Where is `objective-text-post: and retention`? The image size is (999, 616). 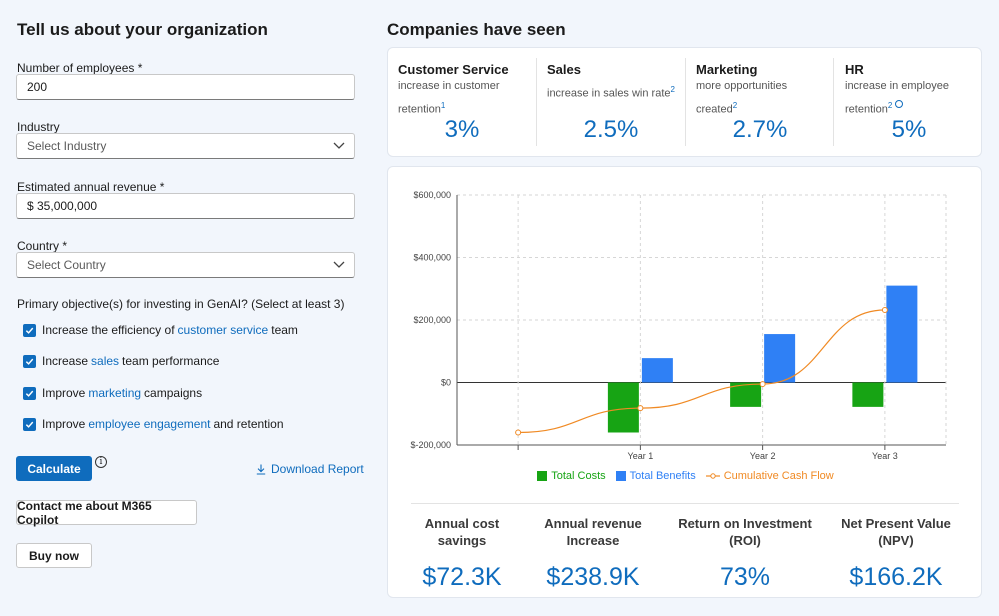 objective-text-post: and retention is located at coordinates (248, 424).